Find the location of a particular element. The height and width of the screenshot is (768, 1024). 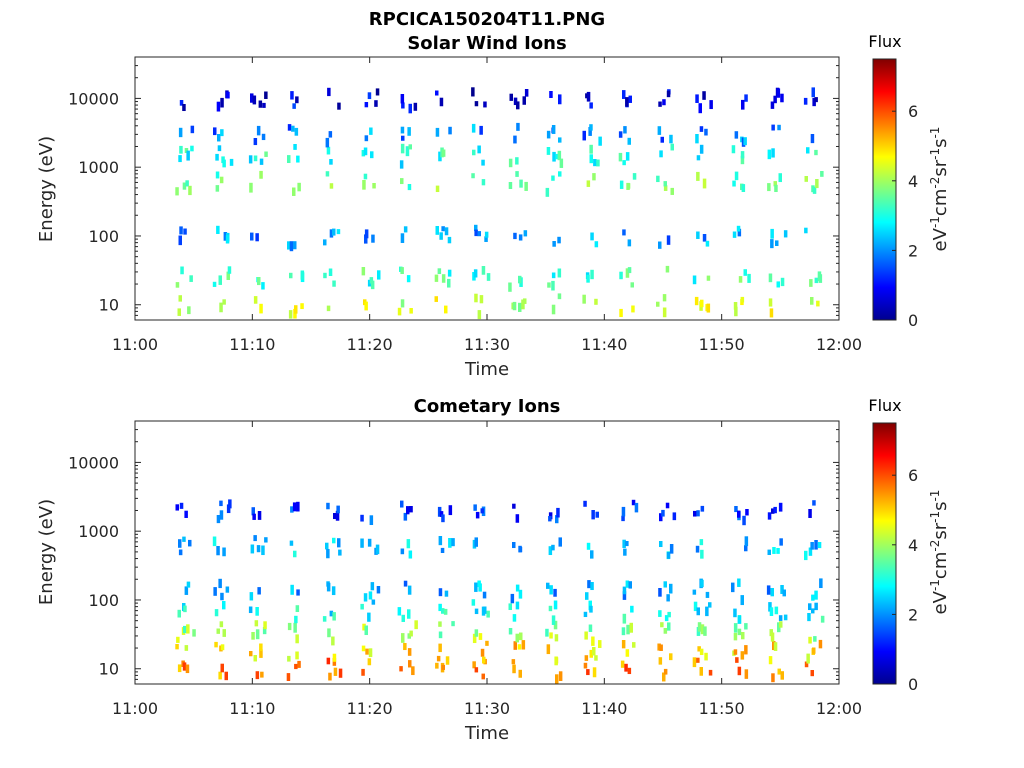

solar-wind-x-tick-label: 11:20 is located at coordinates (370, 344).